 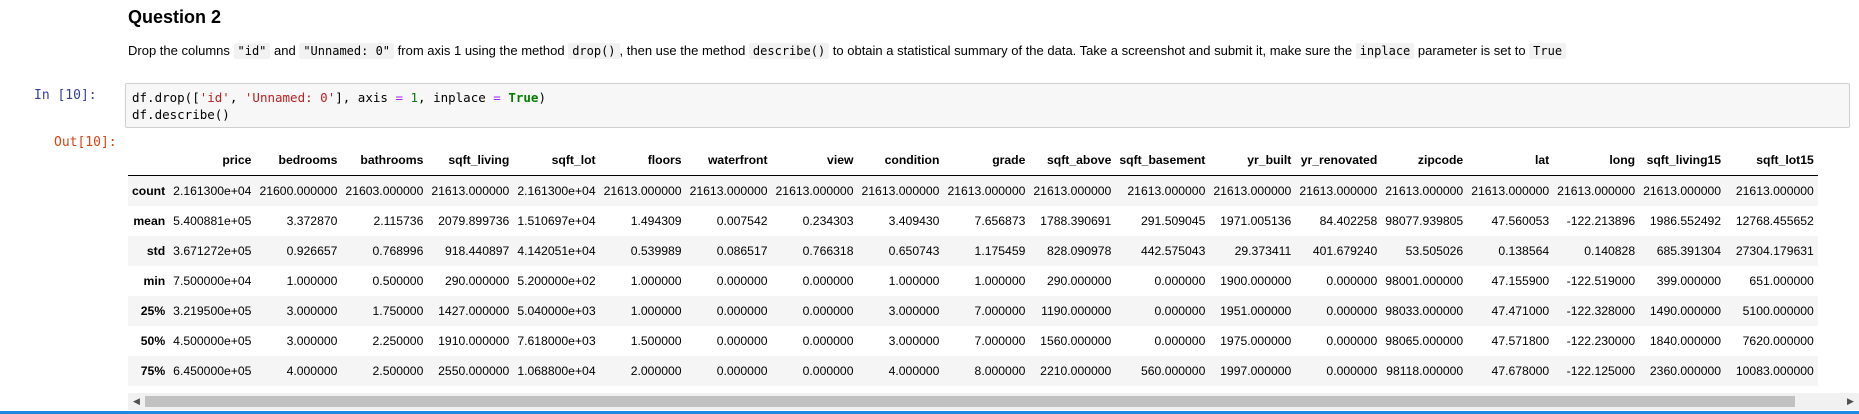 What do you see at coordinates (556, 311) in the screenshot?
I see `table-cell: 5.040000e+03` at bounding box center [556, 311].